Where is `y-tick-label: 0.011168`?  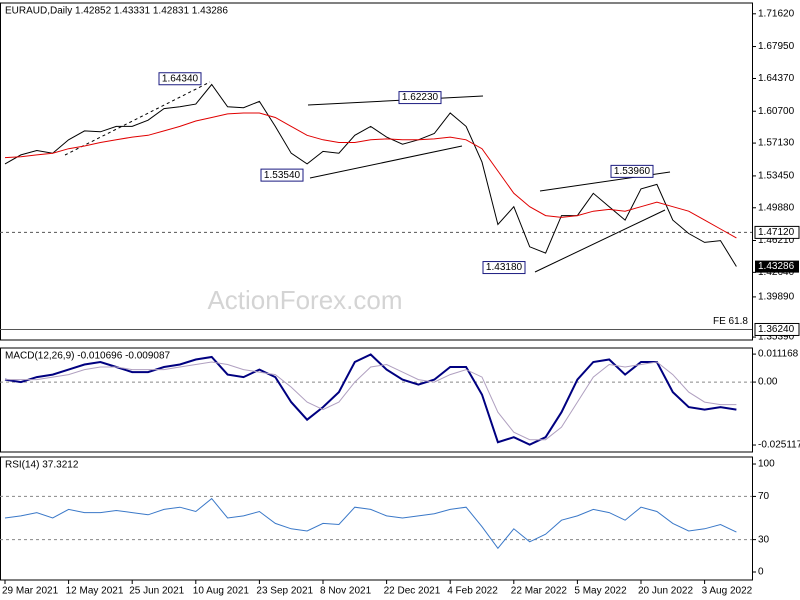 y-tick-label: 0.011168 is located at coordinates (778, 354).